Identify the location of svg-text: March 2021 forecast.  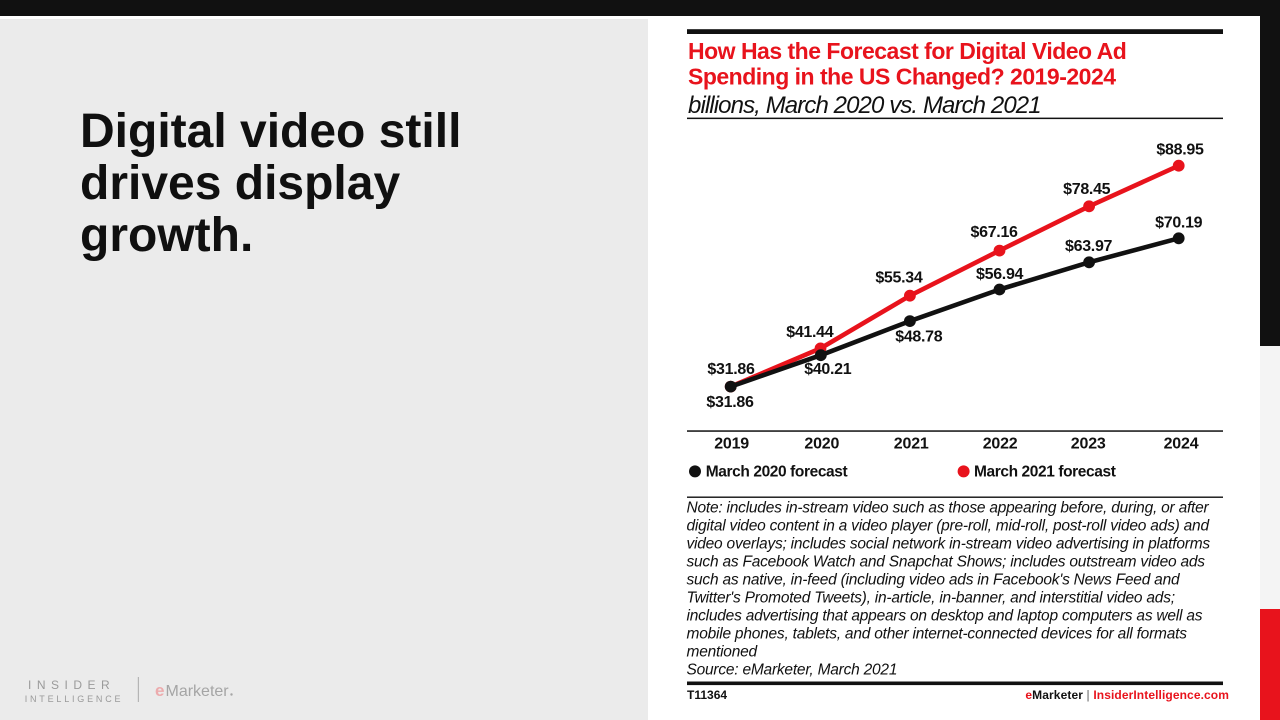
(1045, 472).